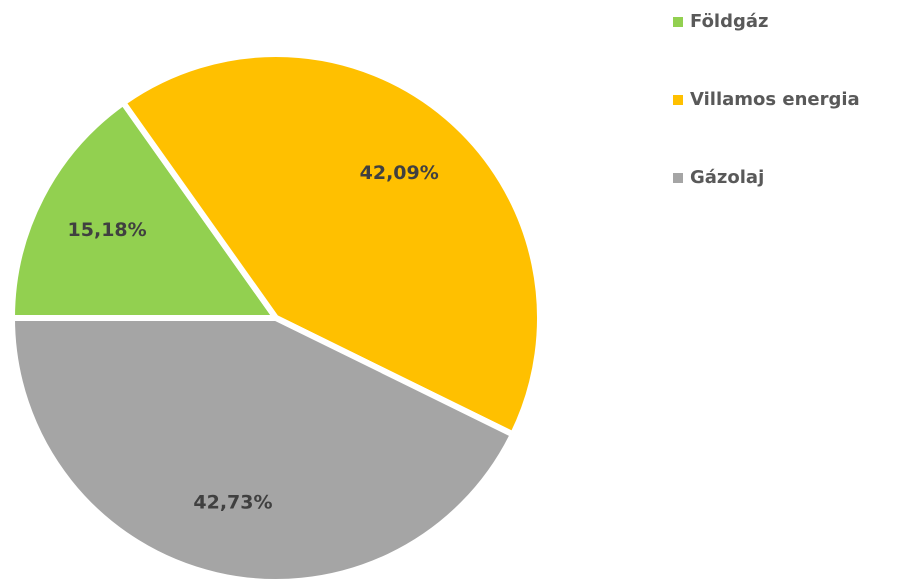 Image resolution: width=919 pixels, height=584 pixels. Describe the element at coordinates (107, 230) in the screenshot. I see `data-label: 15,18%` at that location.